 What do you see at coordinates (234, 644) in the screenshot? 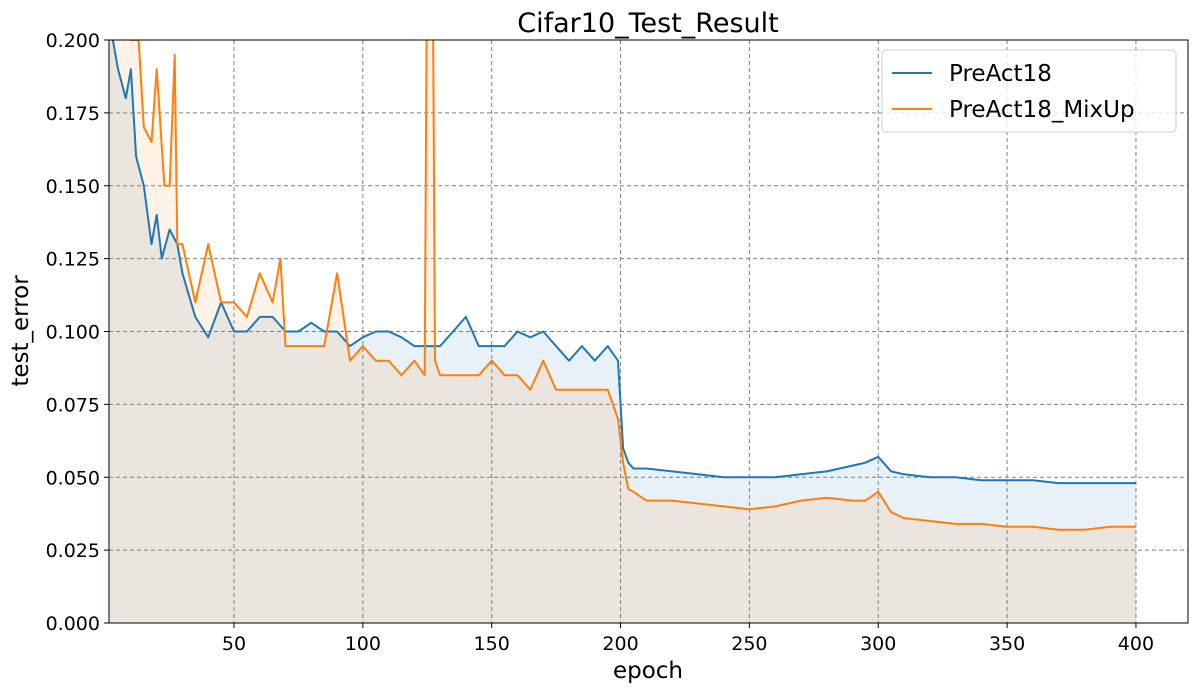
I see `x-tick-label: 50` at bounding box center [234, 644].